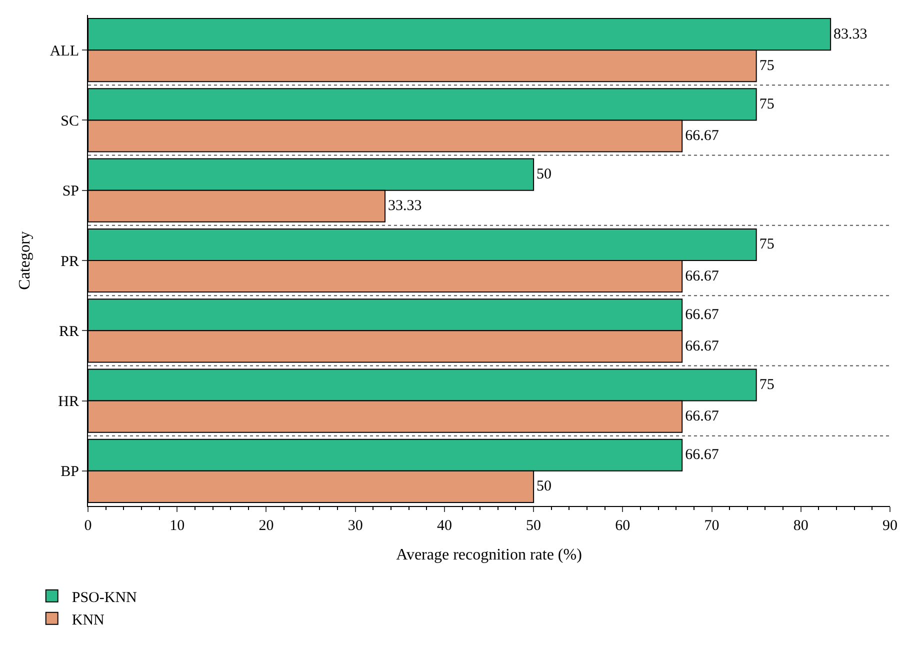 Image resolution: width=916 pixels, height=656 pixels. Describe the element at coordinates (712, 526) in the screenshot. I see `x-tick-label: 70` at that location.